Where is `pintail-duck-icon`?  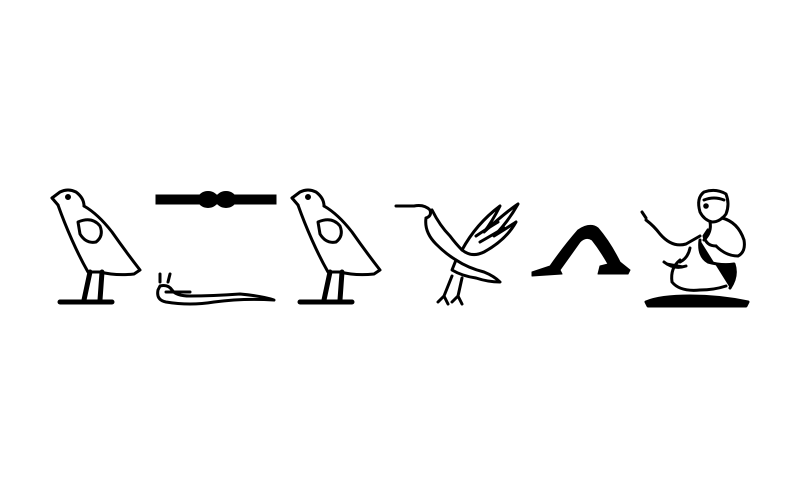
pintail-duck-icon is located at coordinates (457, 254).